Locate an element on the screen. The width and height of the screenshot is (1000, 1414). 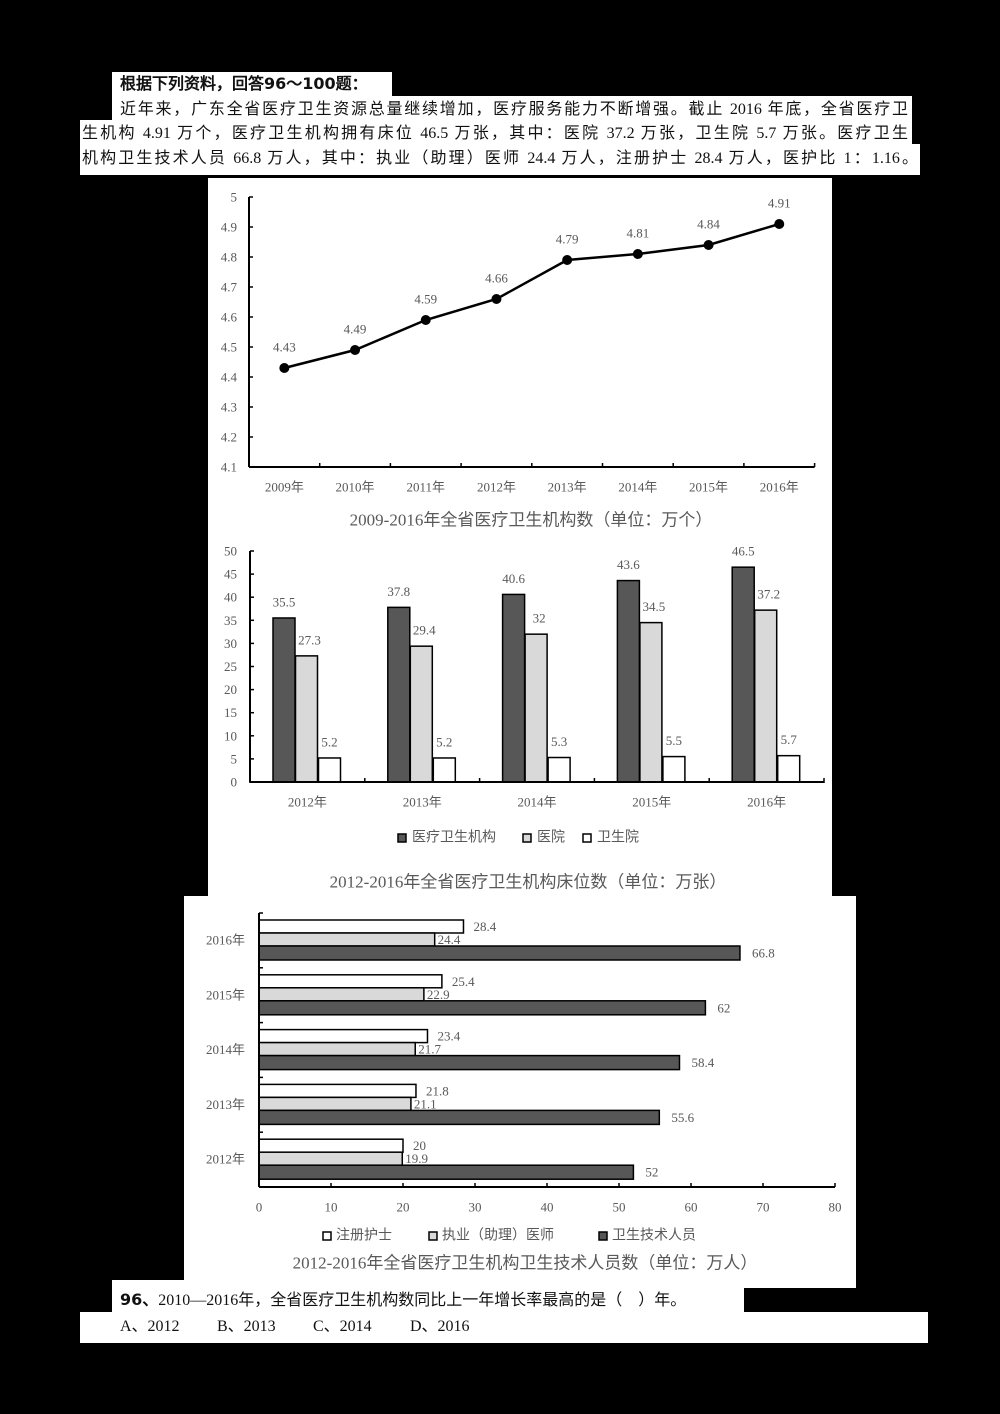
option-d: D、2016 is located at coordinates (440, 1326).